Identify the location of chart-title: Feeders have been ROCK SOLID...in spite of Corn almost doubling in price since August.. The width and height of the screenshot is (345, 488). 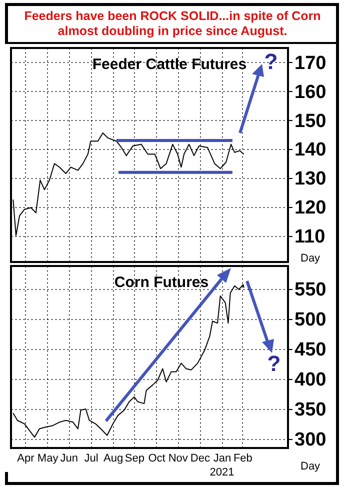
(172, 25).